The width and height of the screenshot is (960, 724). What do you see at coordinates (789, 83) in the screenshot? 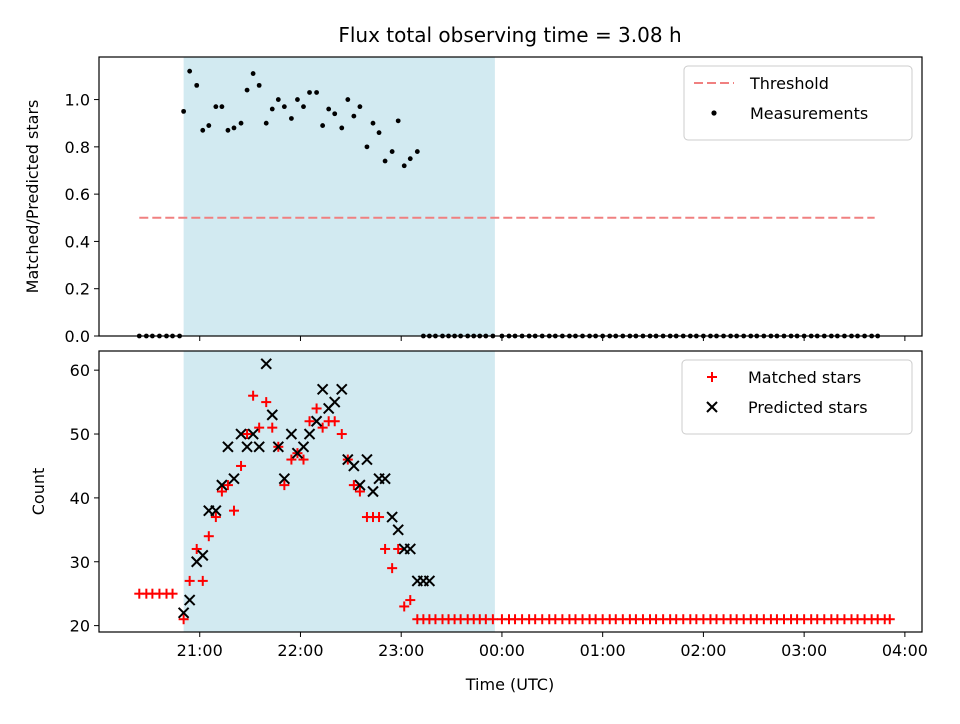
I see `legend-label: Threshold` at bounding box center [789, 83].